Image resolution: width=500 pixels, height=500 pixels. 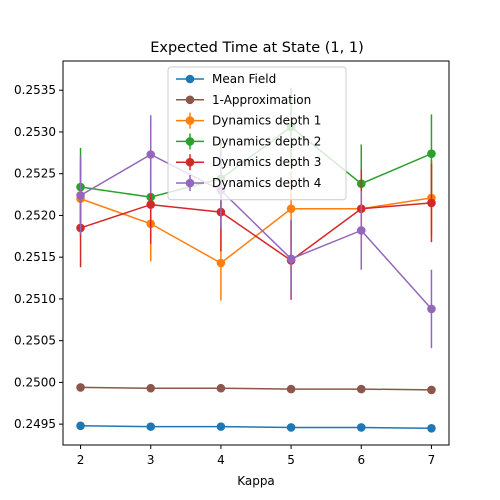 I want to click on chart-title: Expected Time at State (1, 1), so click(x=257, y=48).